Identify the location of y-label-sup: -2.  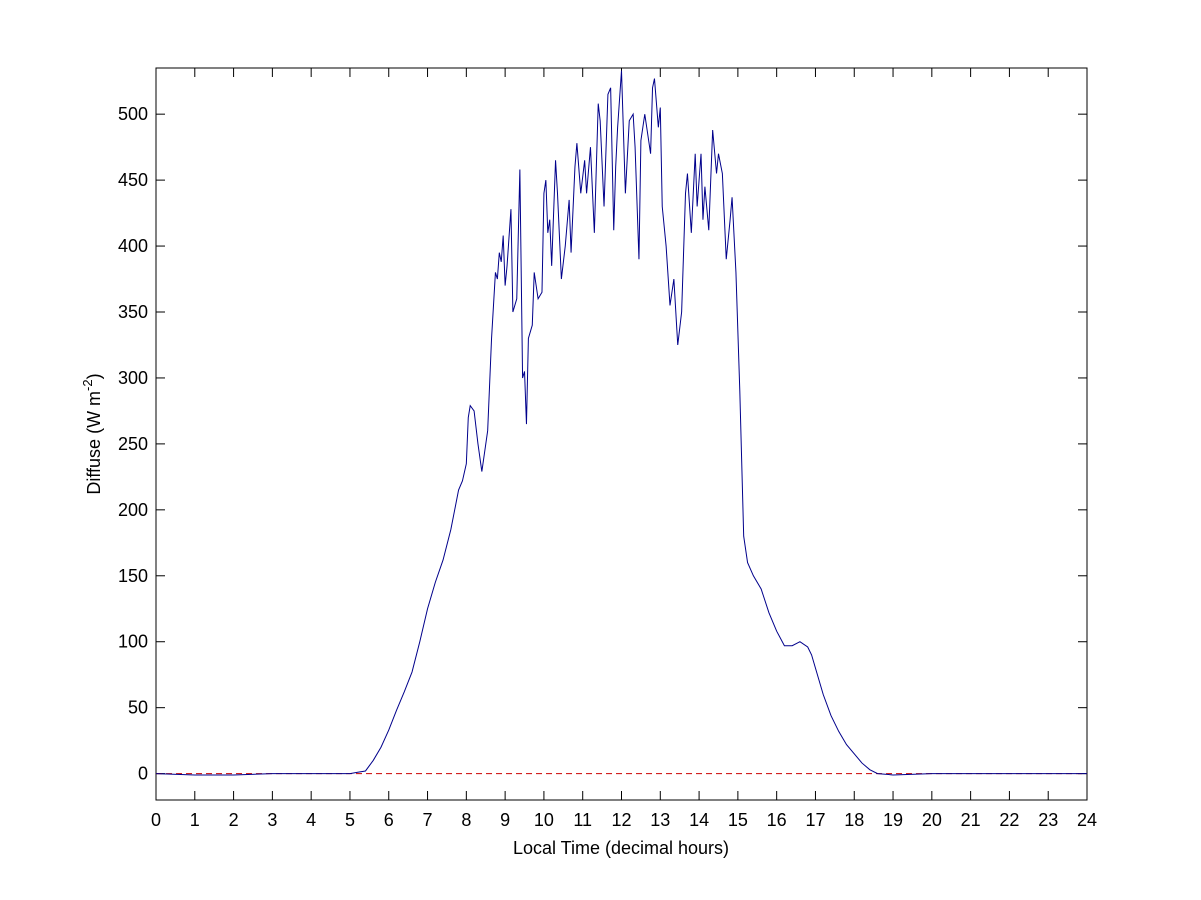
(87, 385).